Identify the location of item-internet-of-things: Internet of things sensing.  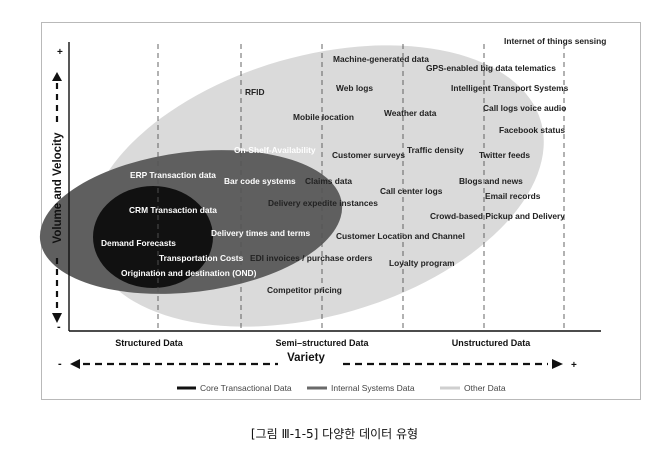
(555, 41).